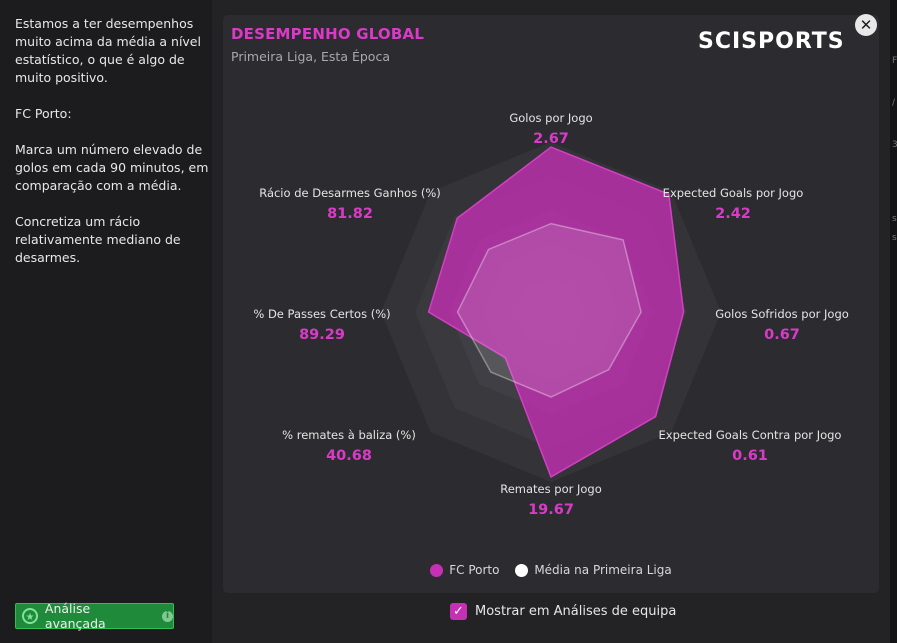 The width and height of the screenshot is (897, 643). What do you see at coordinates (30, 616) in the screenshot?
I see `star-icon: ★` at bounding box center [30, 616].